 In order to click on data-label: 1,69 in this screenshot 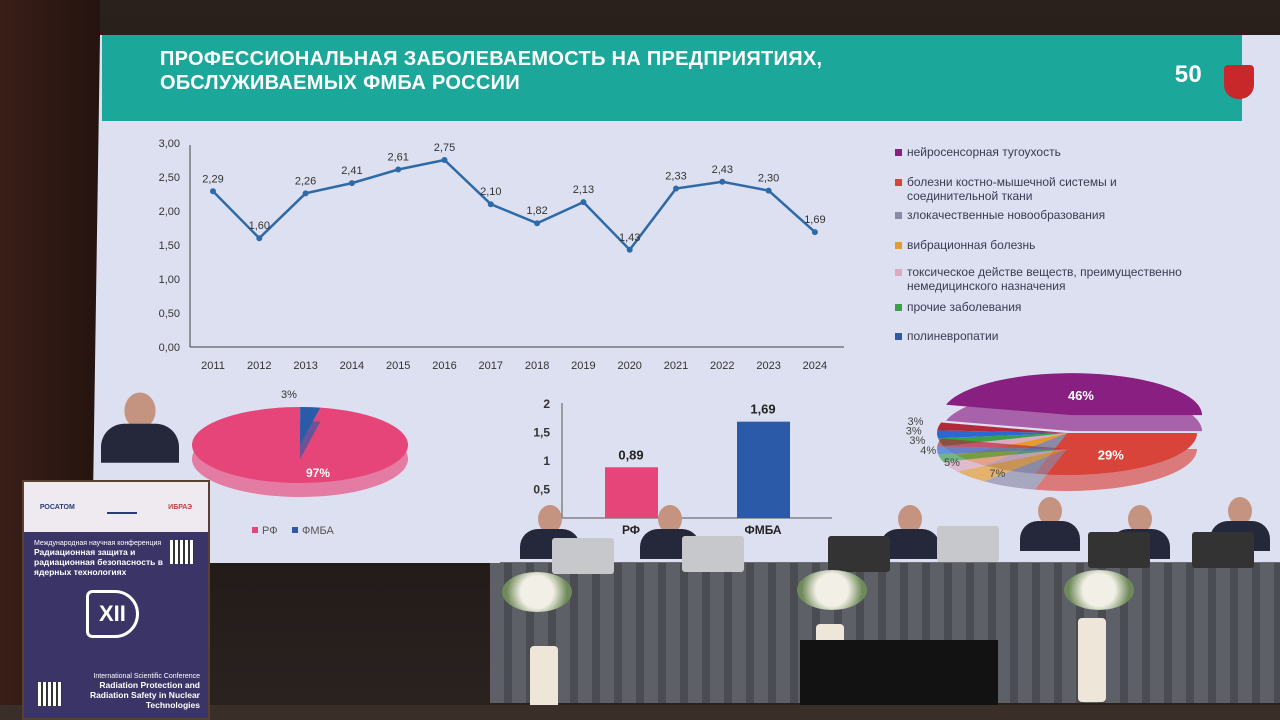, I will do `click(814, 220)`.